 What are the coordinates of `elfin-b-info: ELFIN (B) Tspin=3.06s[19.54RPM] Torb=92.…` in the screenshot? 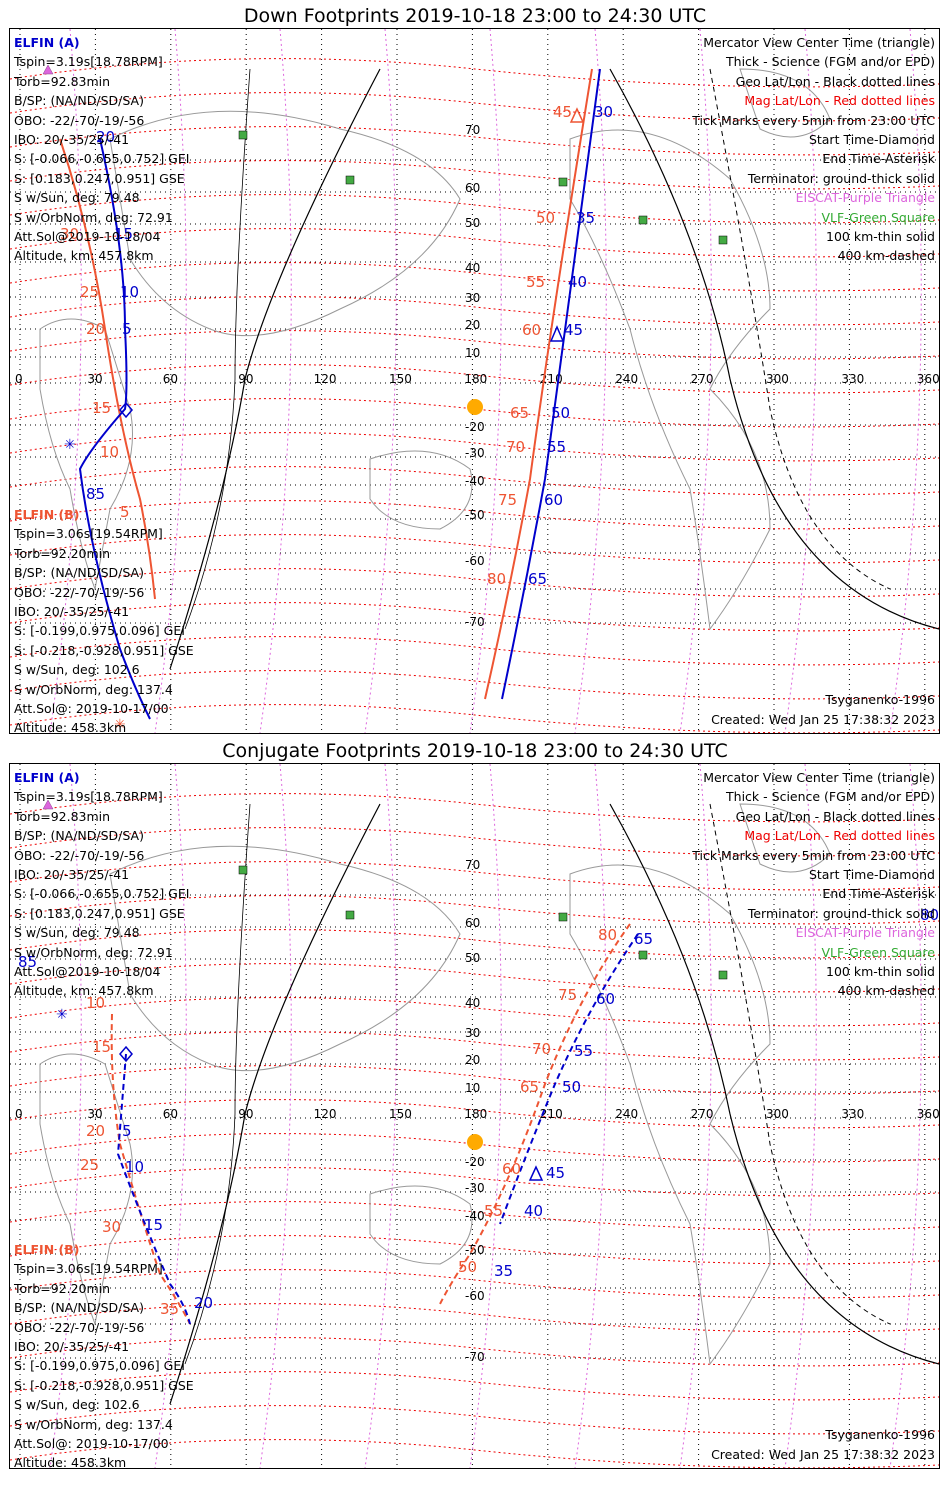 It's located at (104, 1356).